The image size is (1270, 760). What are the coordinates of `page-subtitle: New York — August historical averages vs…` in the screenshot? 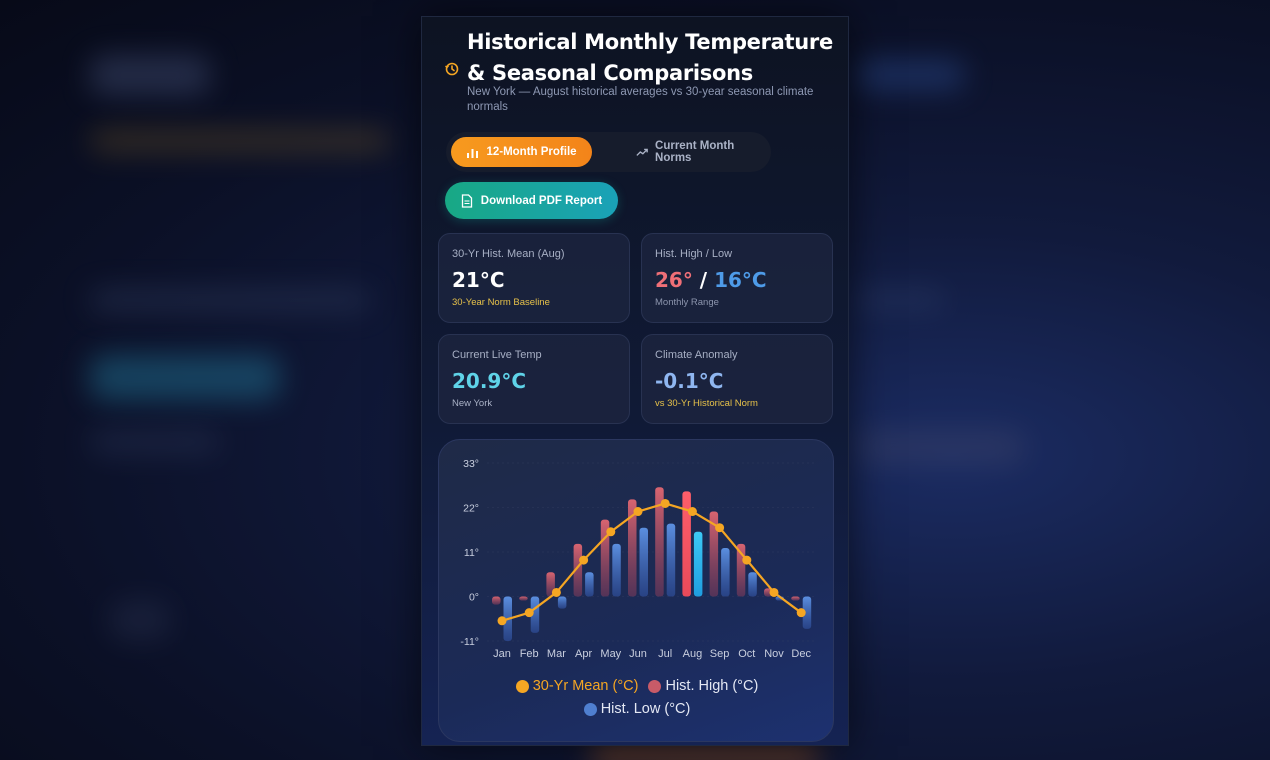 It's located at (640, 99).